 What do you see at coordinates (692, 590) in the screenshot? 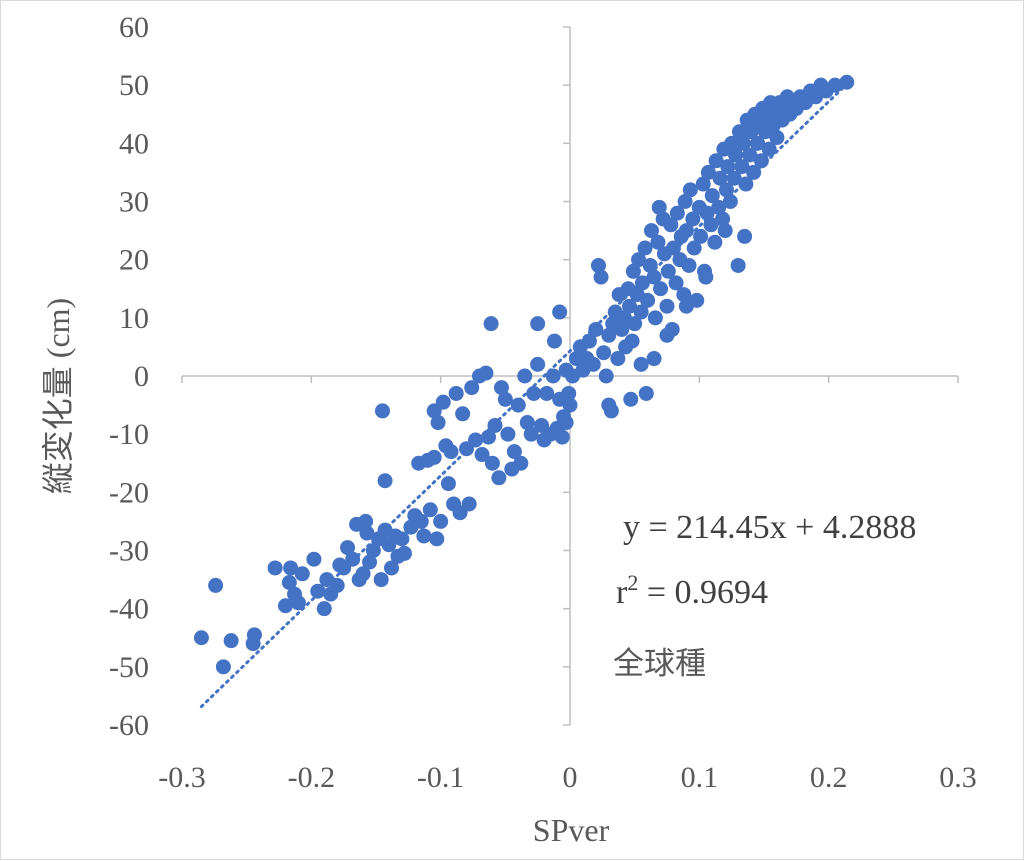
I see `r-squared-label: r2 = 0.9694` at bounding box center [692, 590].